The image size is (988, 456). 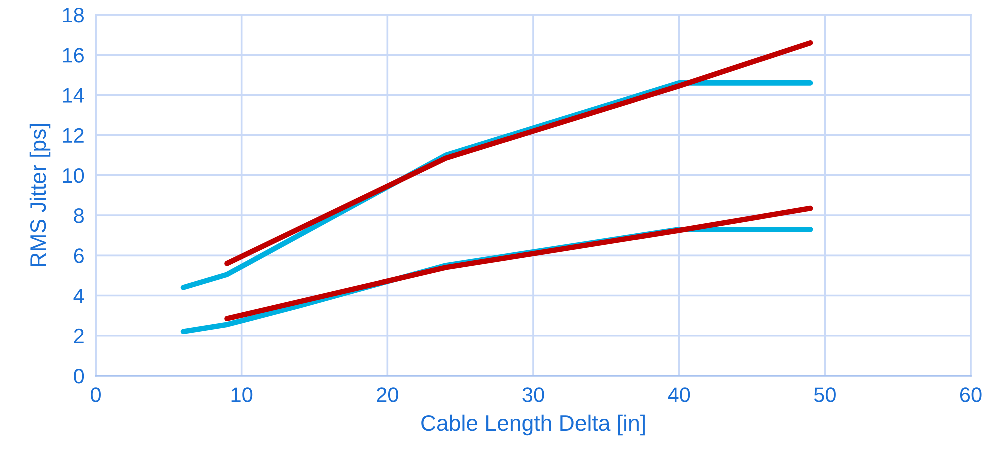 What do you see at coordinates (533, 425) in the screenshot?
I see `x-axis-title: Cable Length Delta [in]` at bounding box center [533, 425].